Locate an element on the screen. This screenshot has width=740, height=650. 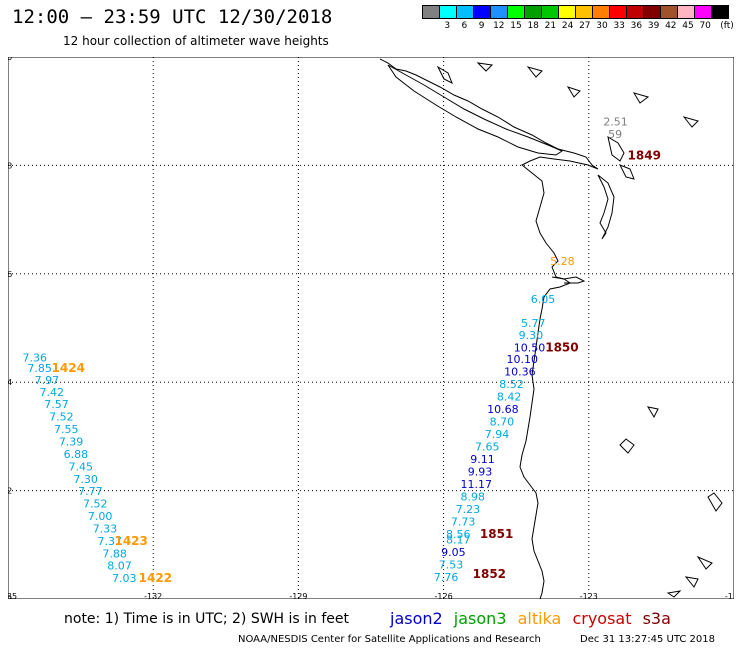
wave-height-label: 7.00 is located at coordinates (100, 516).